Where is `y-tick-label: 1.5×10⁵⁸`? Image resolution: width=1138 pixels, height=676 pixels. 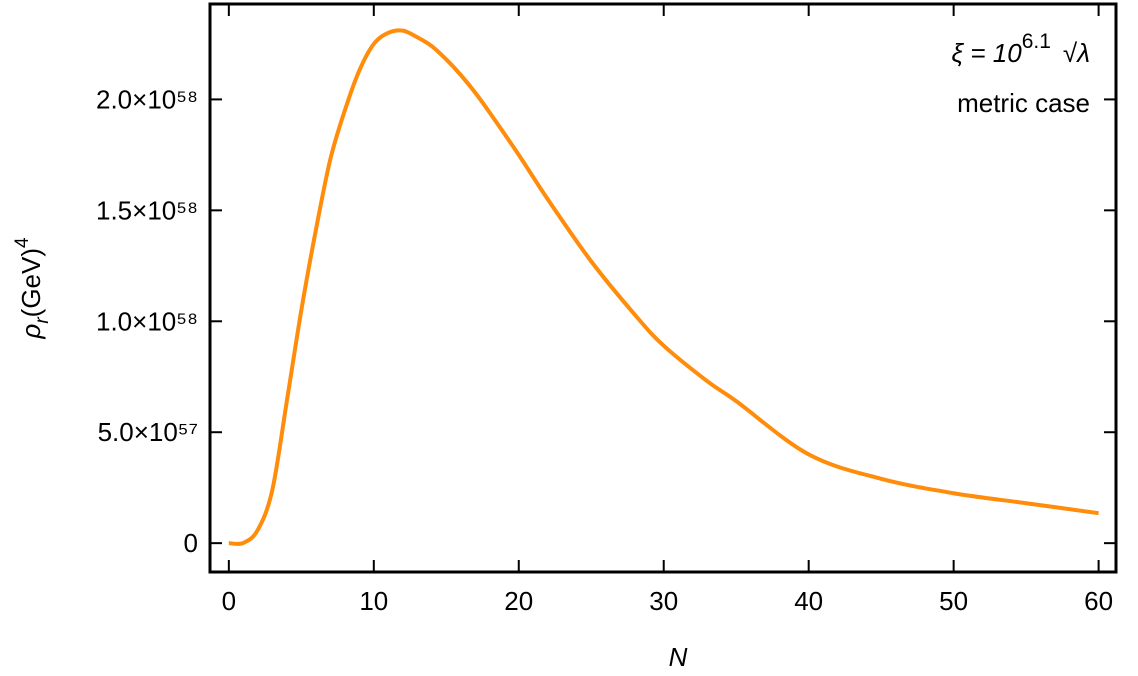 y-tick-label: 1.5×10⁵⁸ is located at coordinates (147, 210).